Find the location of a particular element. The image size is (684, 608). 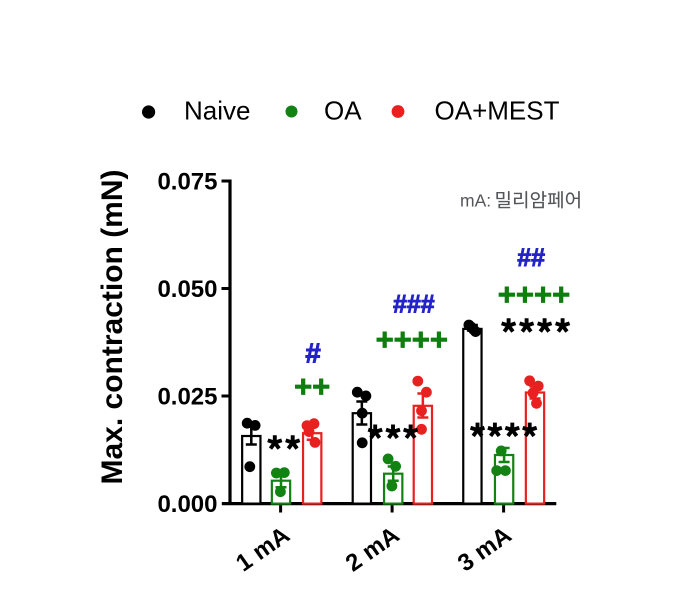

svg-text: Max. contraction (mN) is located at coordinates (112, 326).